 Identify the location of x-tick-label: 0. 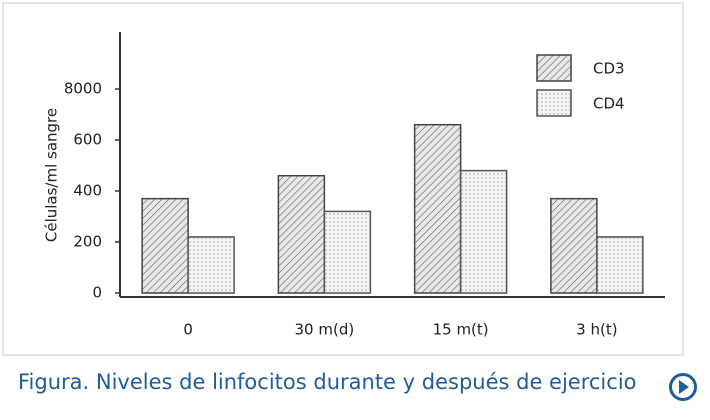
(188, 330).